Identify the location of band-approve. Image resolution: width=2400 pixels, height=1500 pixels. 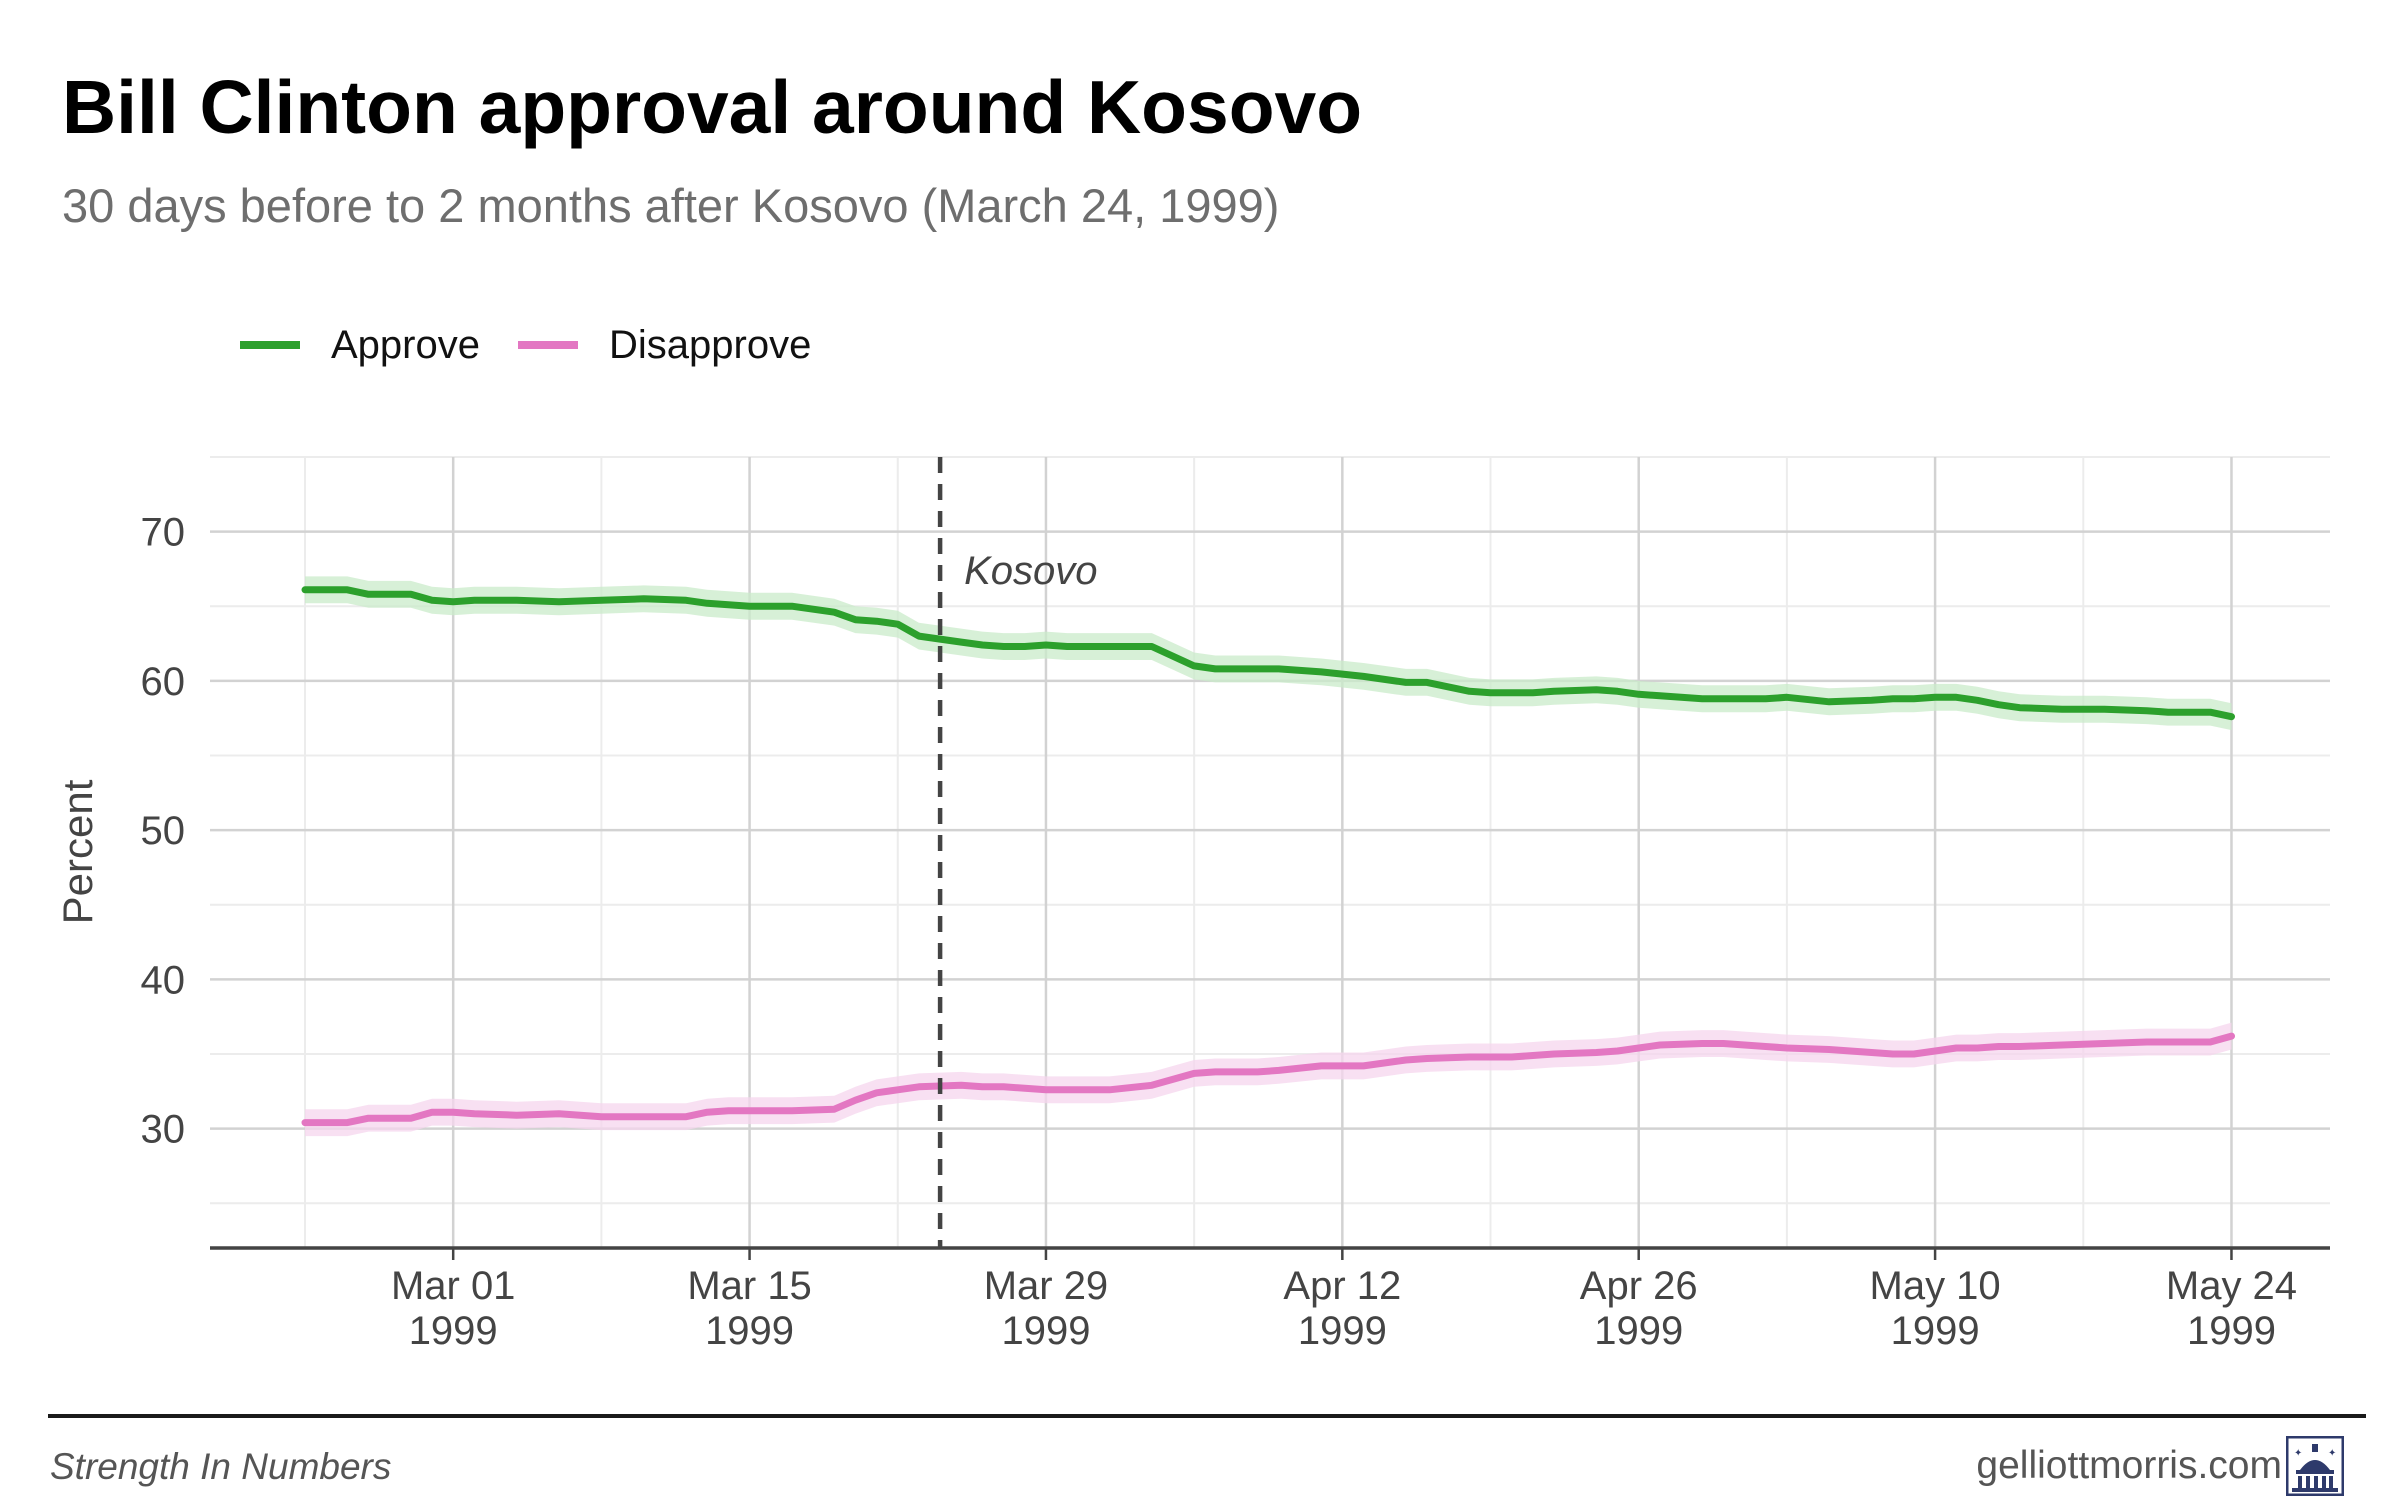
(1268, 653).